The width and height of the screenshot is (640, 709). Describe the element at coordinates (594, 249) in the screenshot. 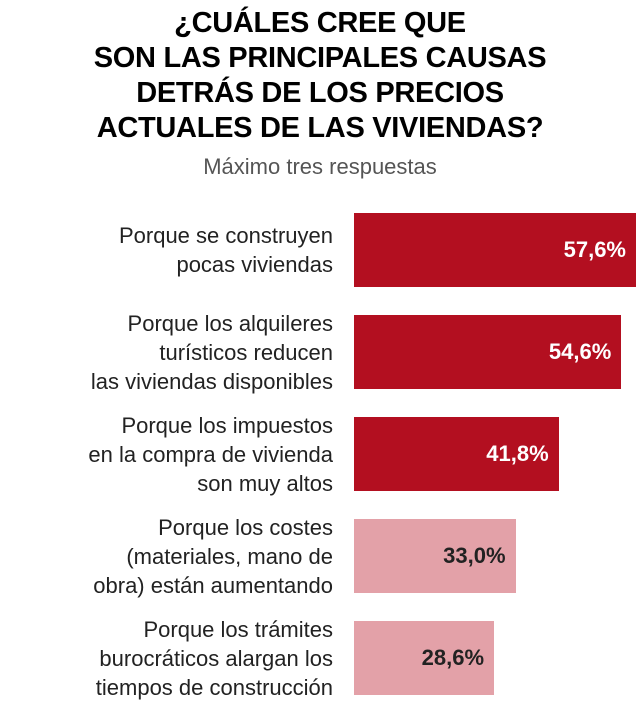

I see `value-label: 57,6%` at that location.